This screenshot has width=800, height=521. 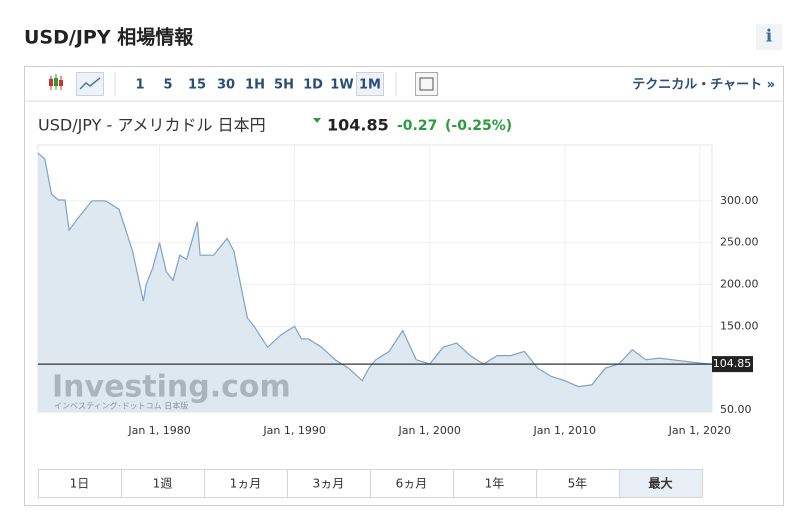 I want to click on last-price-label: 104.85, so click(x=732, y=363).